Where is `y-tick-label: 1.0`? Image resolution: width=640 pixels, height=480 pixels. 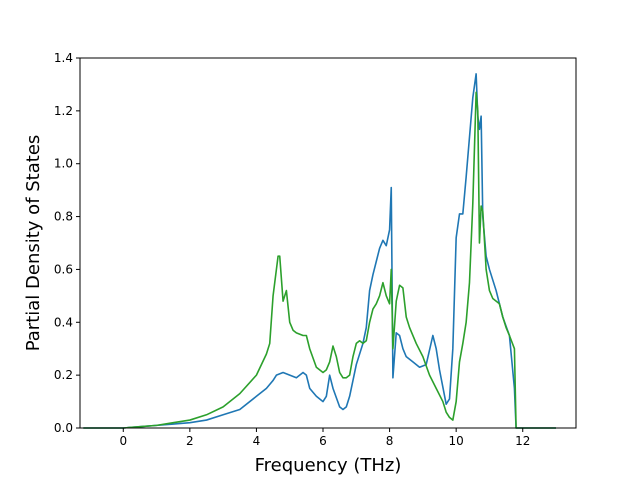 y-tick-label: 1.0 is located at coordinates (63, 164).